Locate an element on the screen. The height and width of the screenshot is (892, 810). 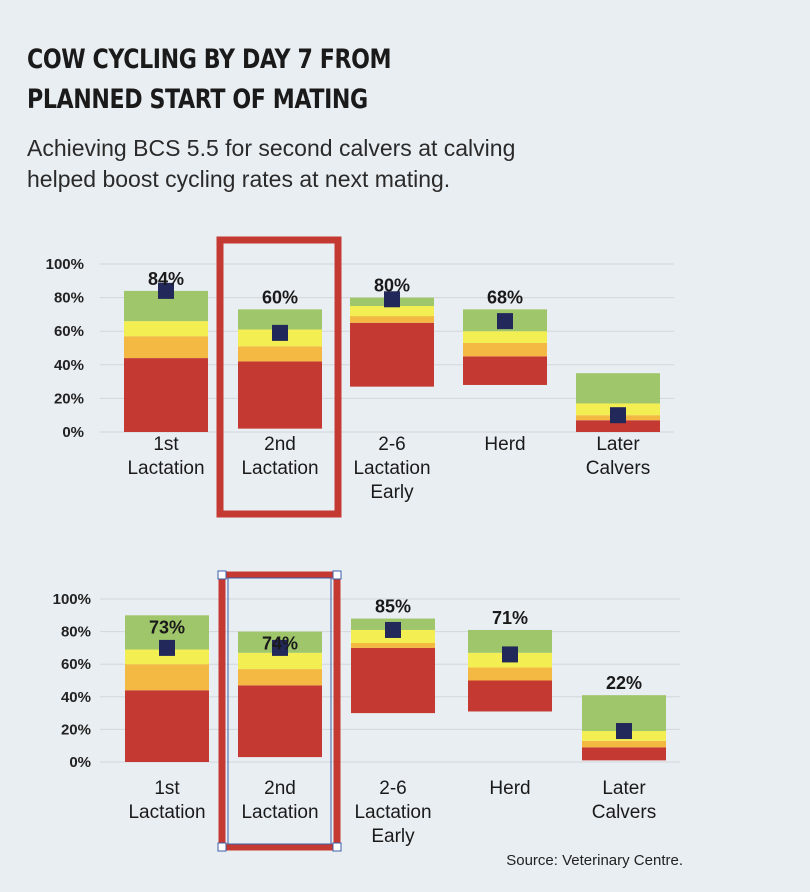
bottom-highlight-box is located at coordinates (279, 711).